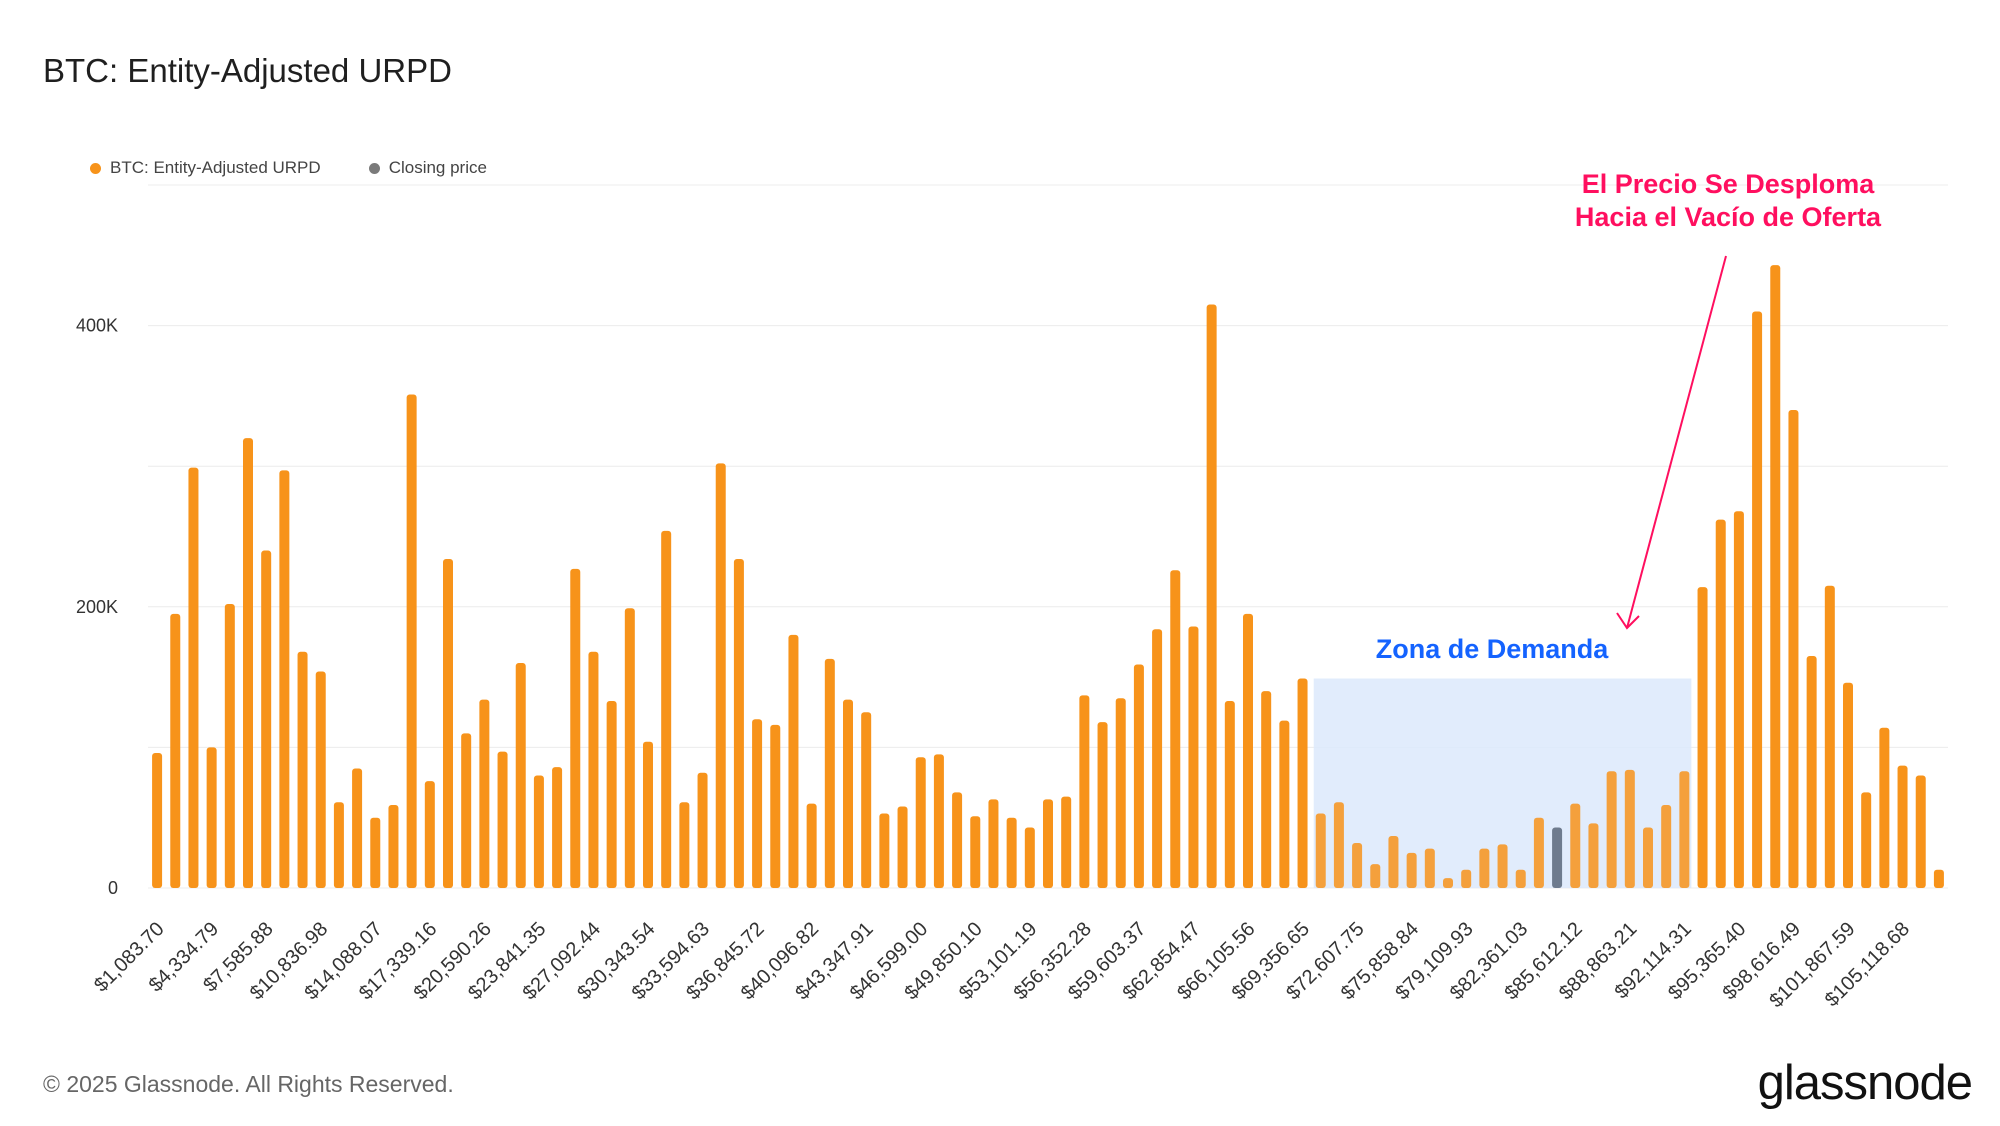 The width and height of the screenshot is (2000, 1126). What do you see at coordinates (205, 168) in the screenshot?
I see `legend-item-urpd: BTC: Entity-Adjusted URPD` at bounding box center [205, 168].